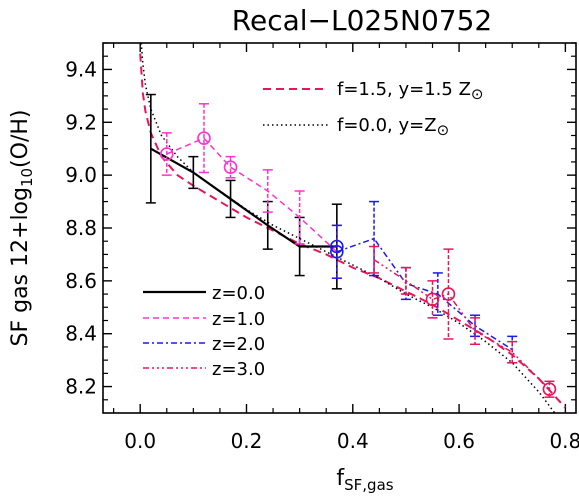  Describe the element at coordinates (238, 319) in the screenshot. I see `legend-label: z=1.0` at that location.